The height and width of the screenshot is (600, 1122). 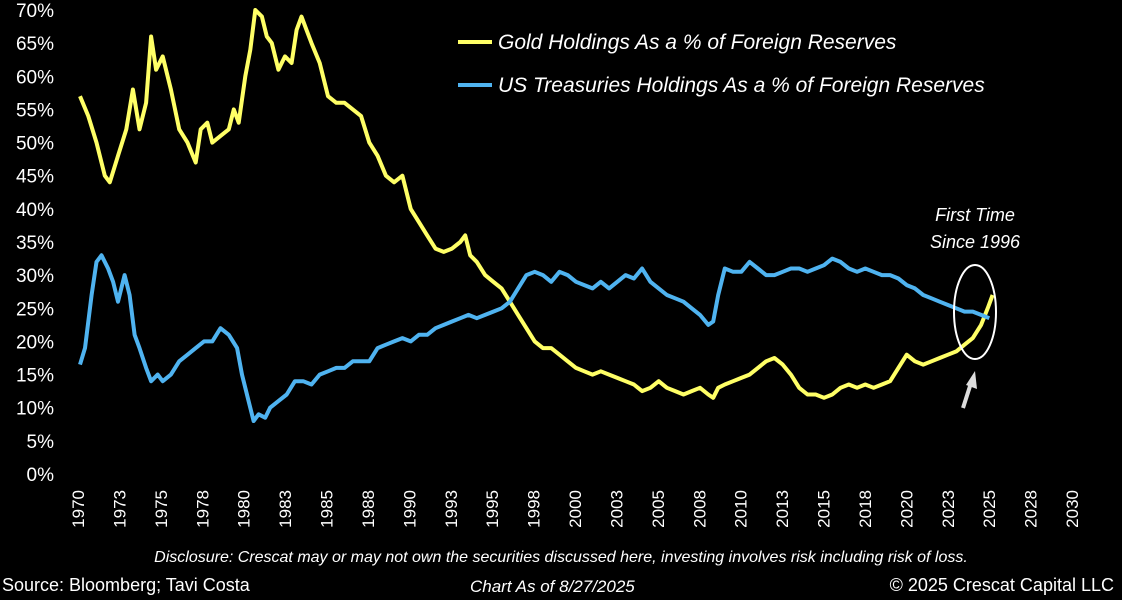 I want to click on x-tick-label: 1998, so click(x=534, y=509).